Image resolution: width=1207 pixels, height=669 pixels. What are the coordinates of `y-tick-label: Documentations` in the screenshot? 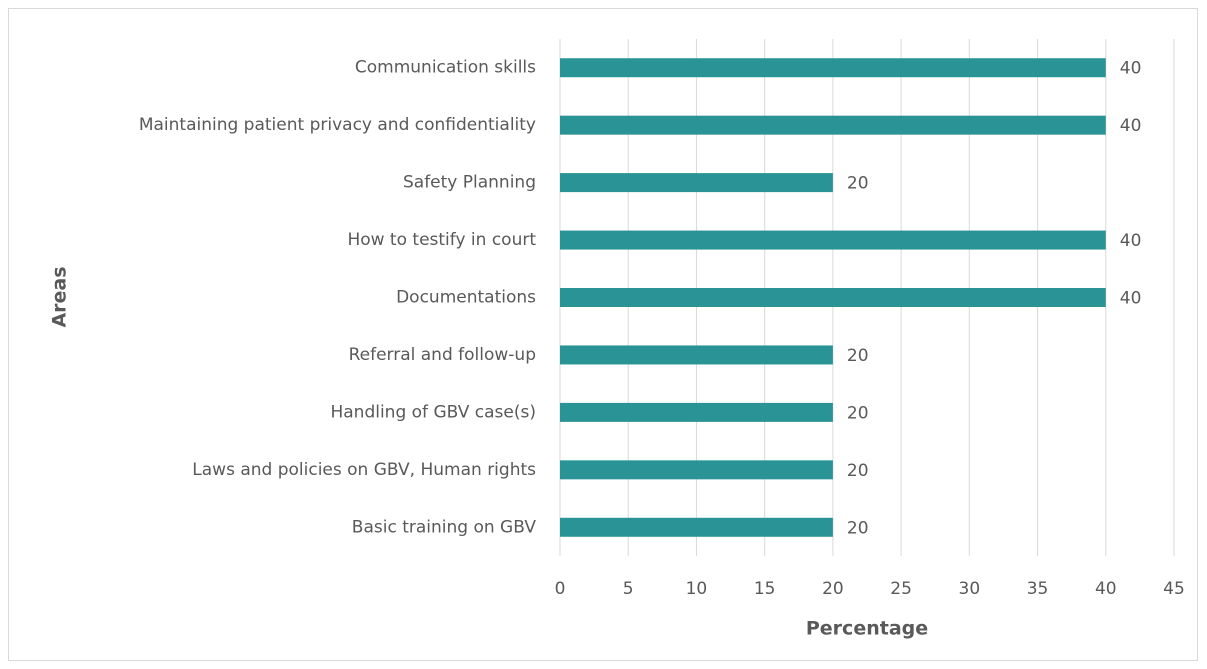 It's located at (466, 298).